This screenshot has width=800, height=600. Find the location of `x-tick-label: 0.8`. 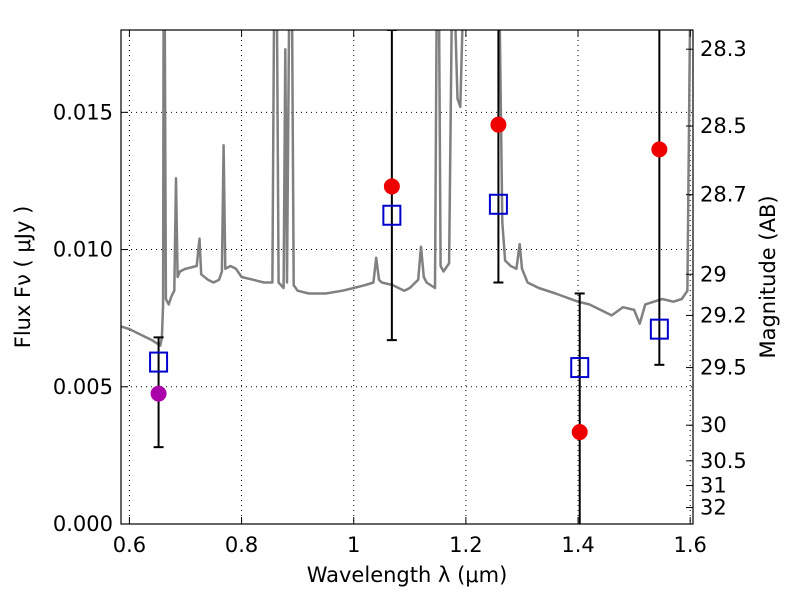

x-tick-label: 0.8 is located at coordinates (241, 545).